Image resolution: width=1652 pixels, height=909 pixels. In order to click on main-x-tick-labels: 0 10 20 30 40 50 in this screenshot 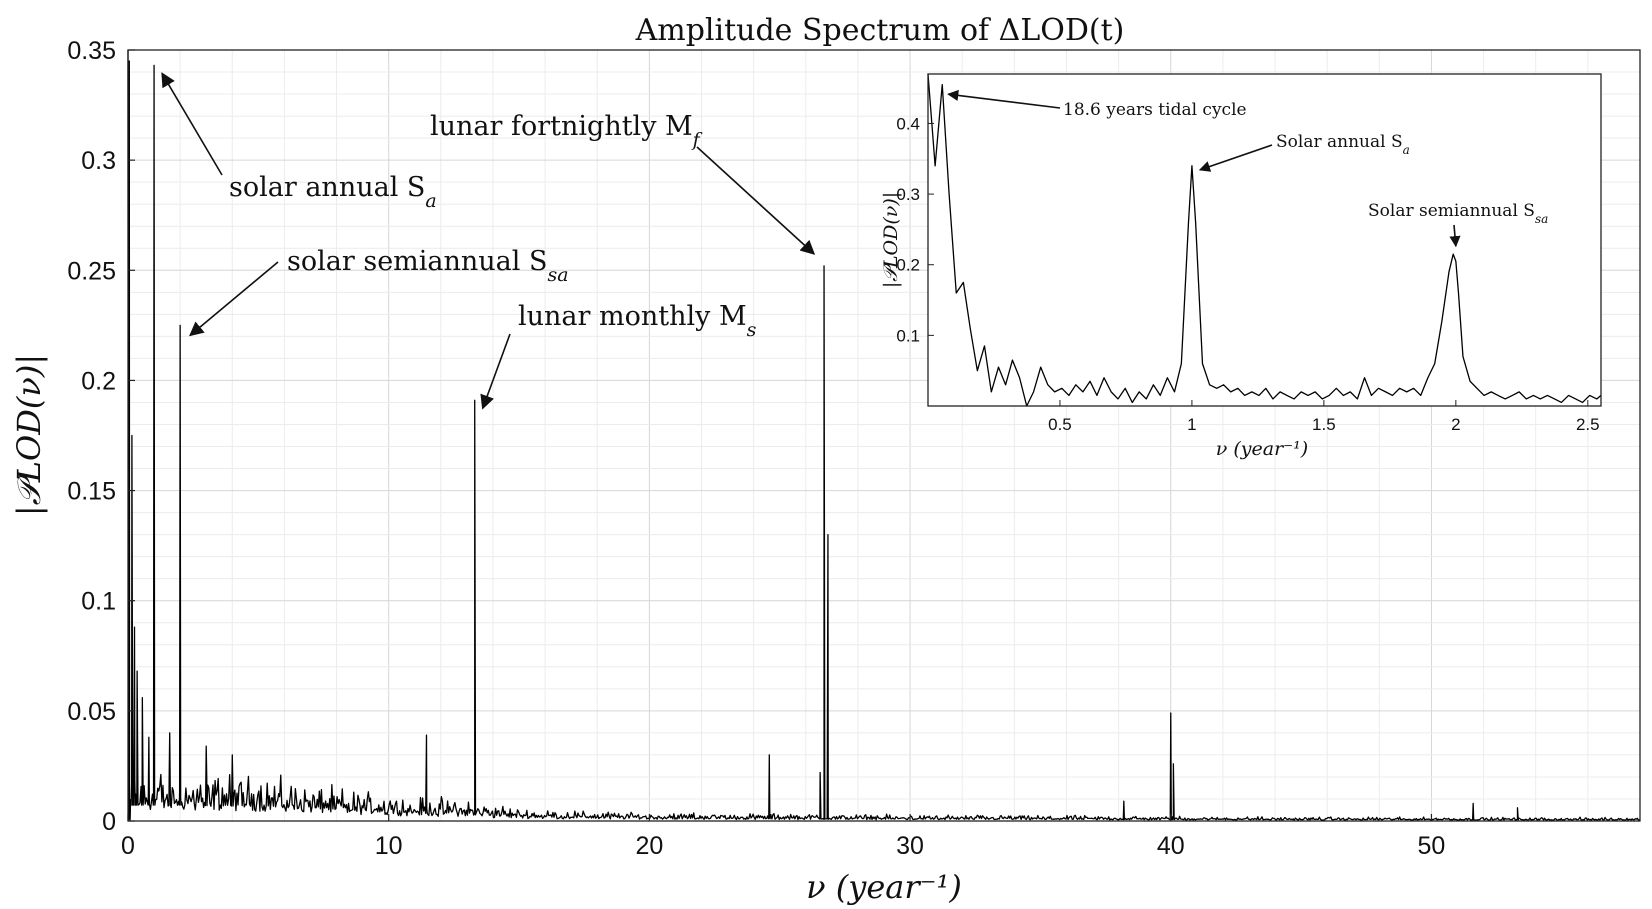, I will do `click(783, 837)`.